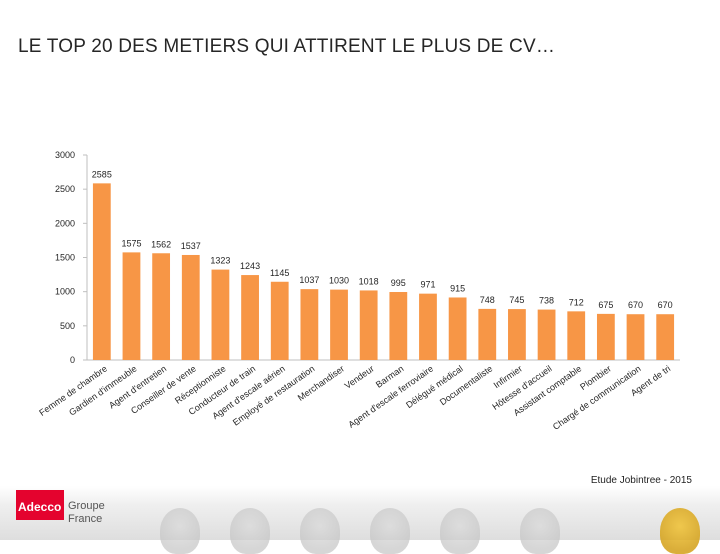 This screenshot has height=554, width=720. I want to click on y-tick-label: 2000, so click(65, 223).